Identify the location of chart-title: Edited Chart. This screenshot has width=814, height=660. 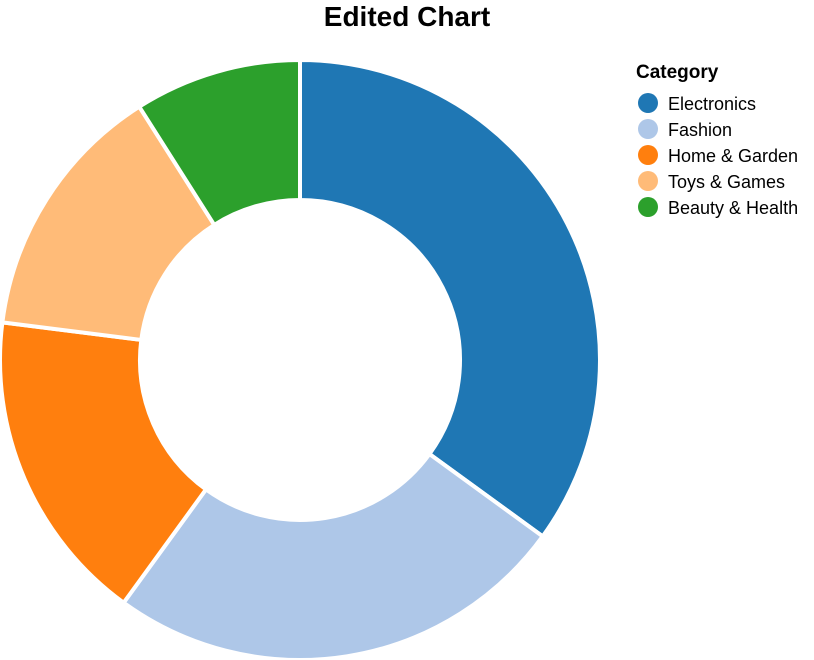
(407, 16).